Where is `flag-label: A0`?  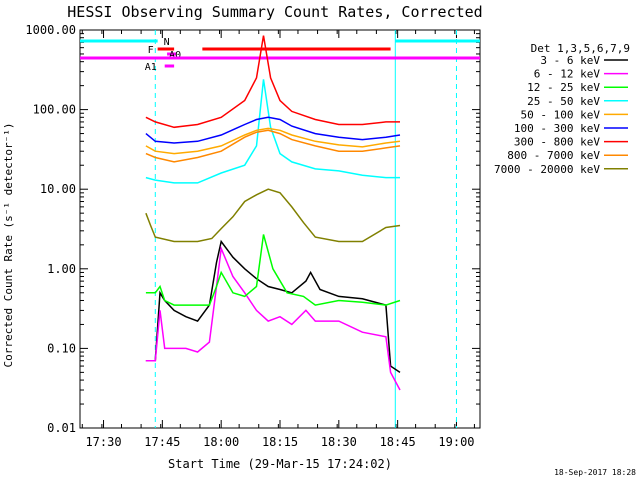
flag-label: A0 is located at coordinates (175, 55).